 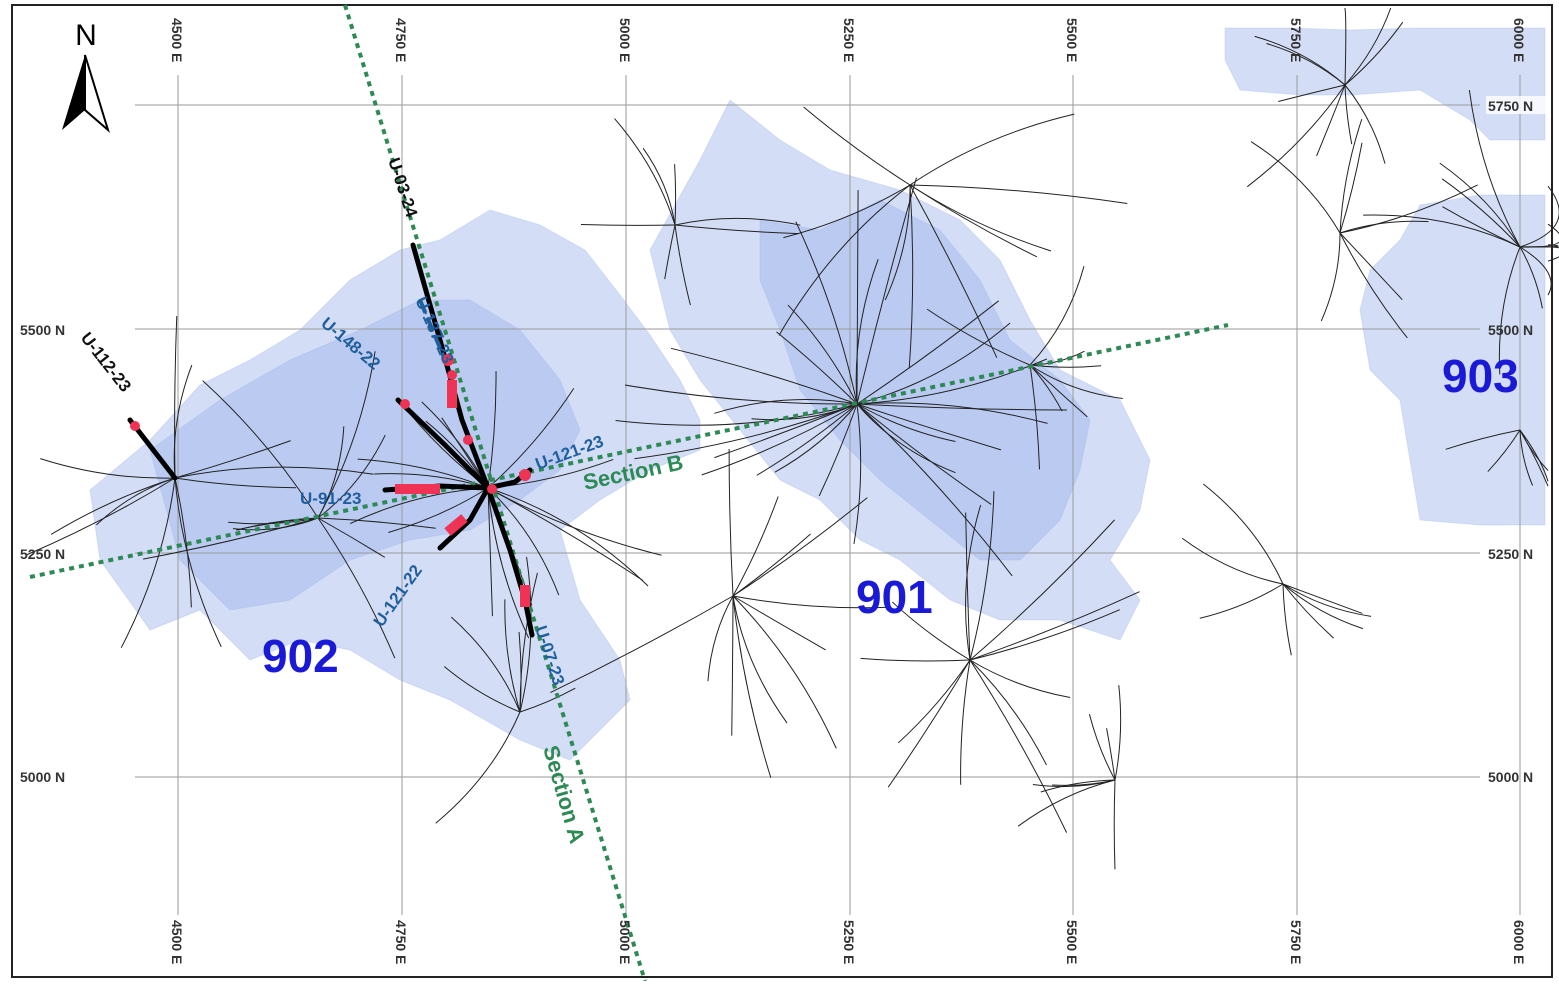 I want to click on northing-label: 5500 N, so click(x=42, y=330).